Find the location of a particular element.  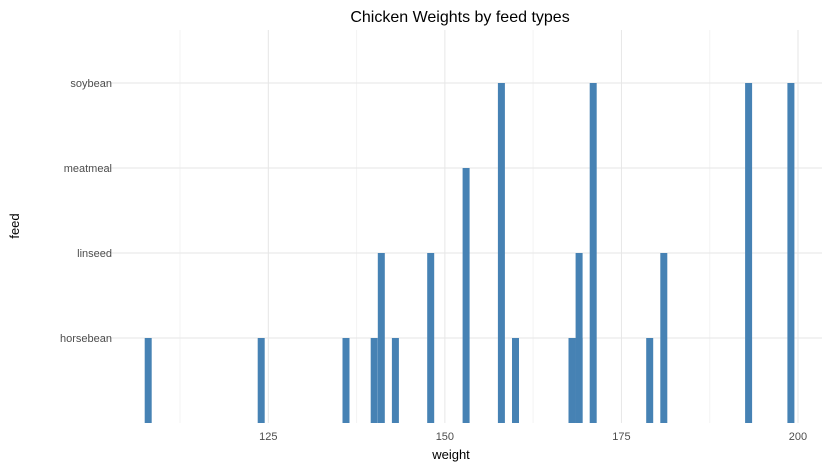

x-tick-label: 125 is located at coordinates (268, 437).